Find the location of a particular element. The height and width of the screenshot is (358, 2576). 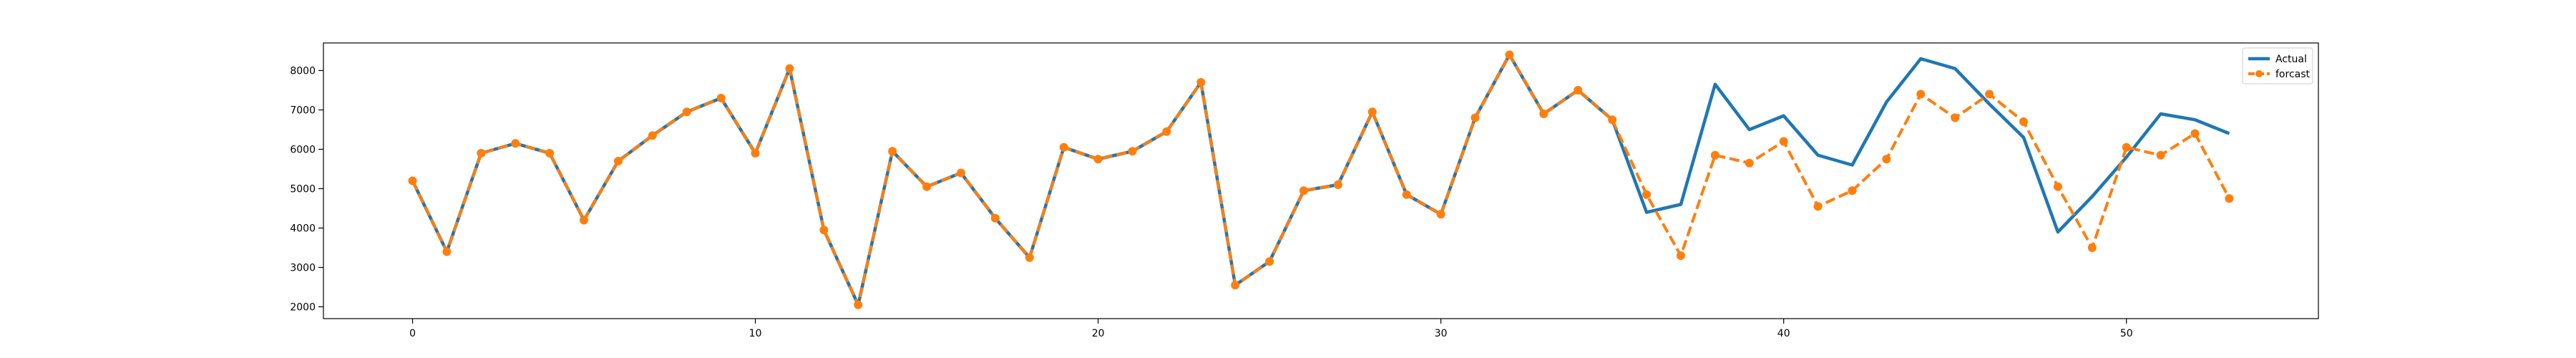

x-tick-label: 40 is located at coordinates (1783, 333).